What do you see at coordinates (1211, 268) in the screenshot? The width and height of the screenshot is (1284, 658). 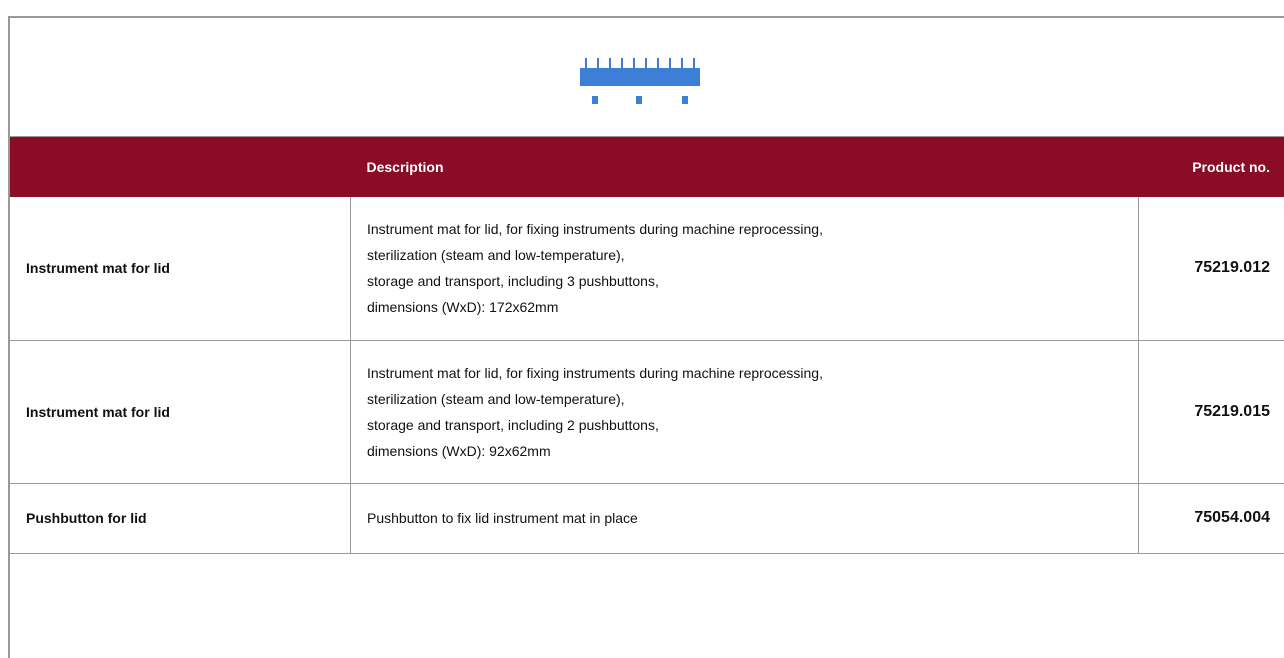 I see `product-number: 75219.012` at bounding box center [1211, 268].